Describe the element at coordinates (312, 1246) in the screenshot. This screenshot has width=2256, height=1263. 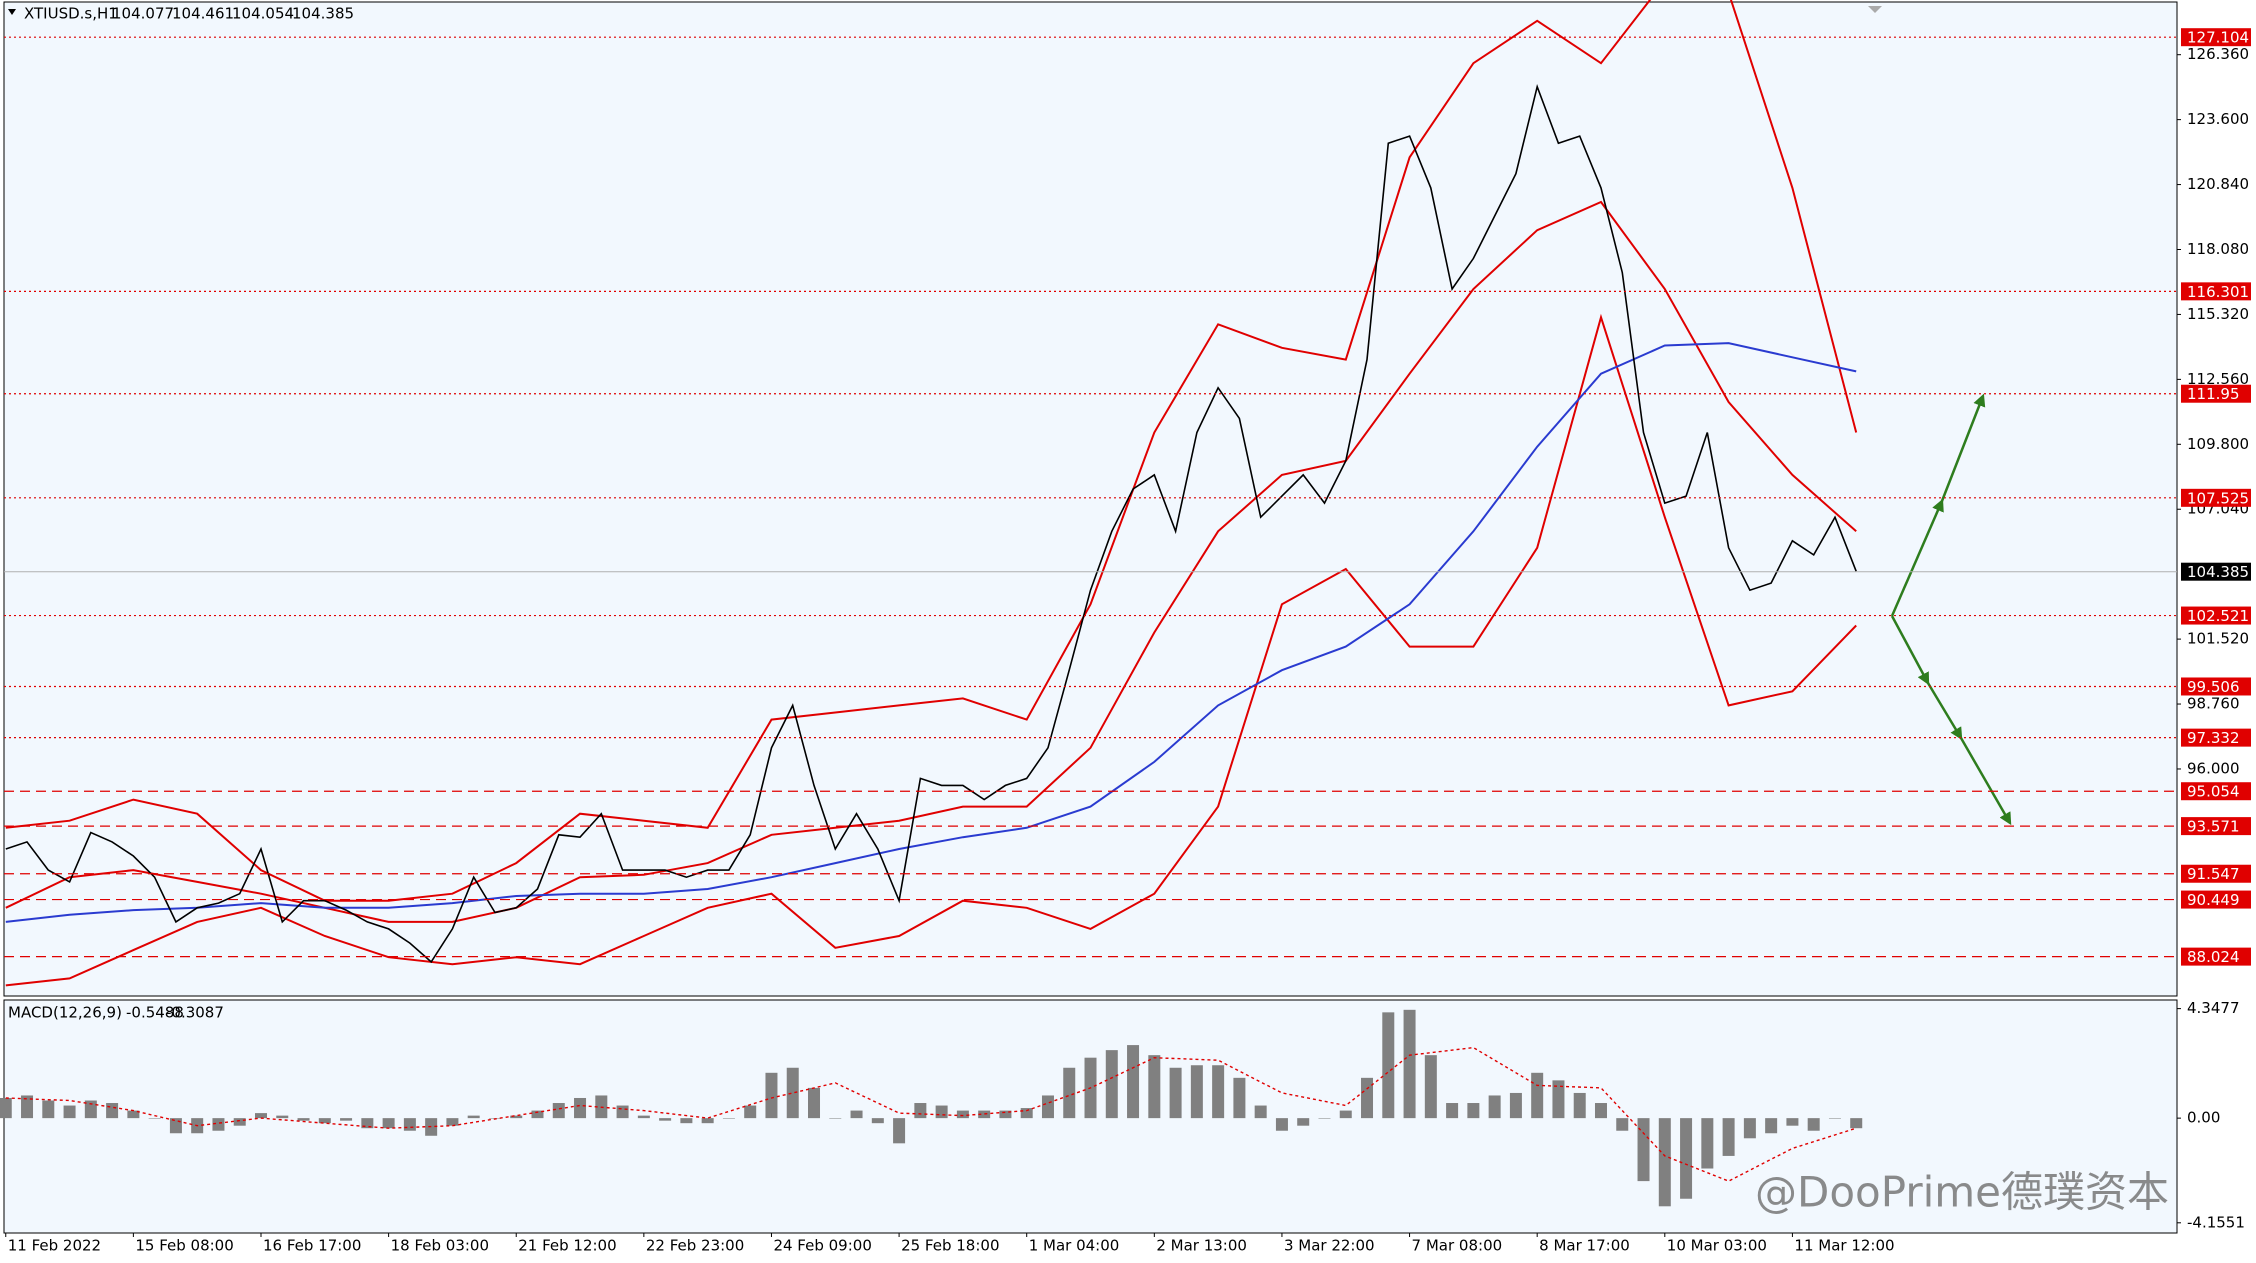
I see `x-tick-label: 16 Feb 17:00` at that location.